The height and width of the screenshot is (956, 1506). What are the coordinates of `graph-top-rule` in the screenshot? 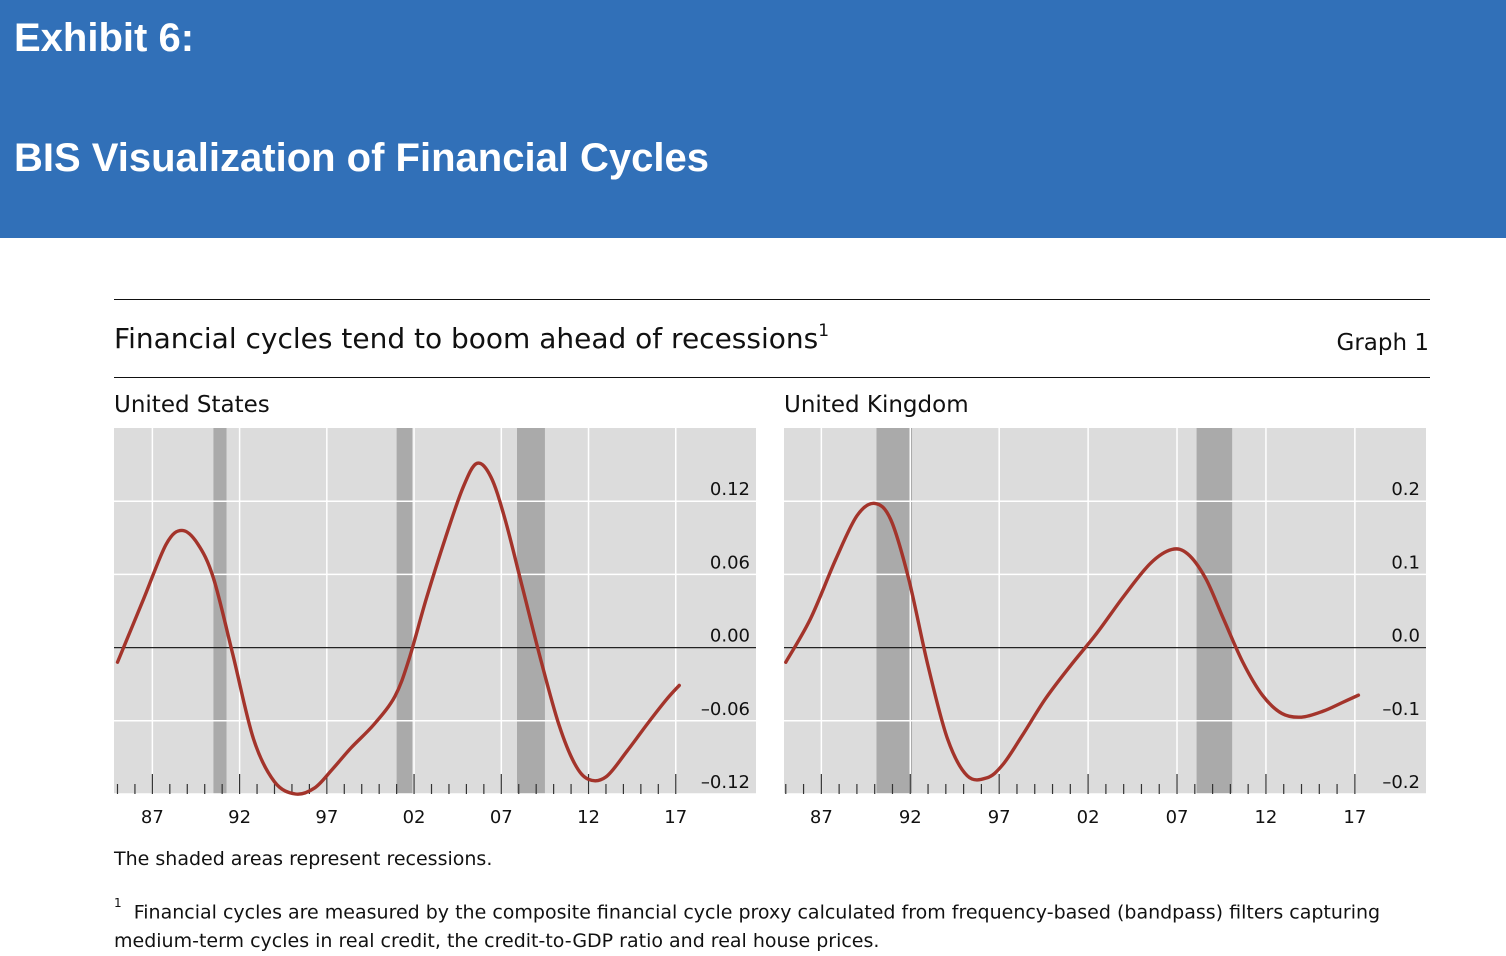 It's located at (772, 299).